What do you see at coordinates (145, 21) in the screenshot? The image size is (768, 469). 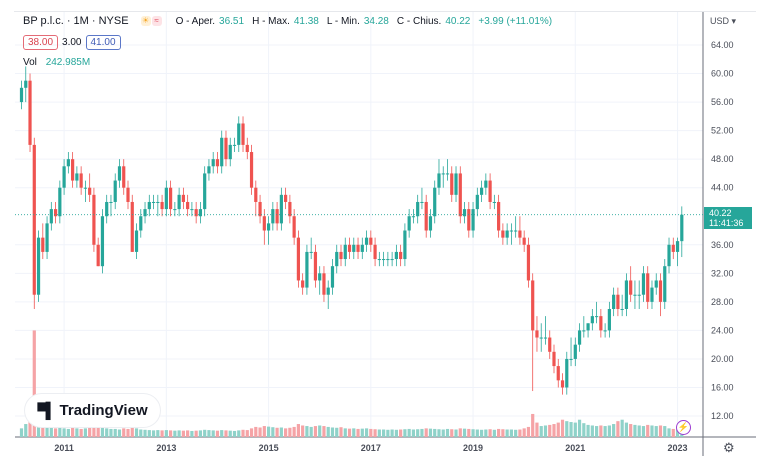 I see `sun-icon: ☀` at bounding box center [145, 21].